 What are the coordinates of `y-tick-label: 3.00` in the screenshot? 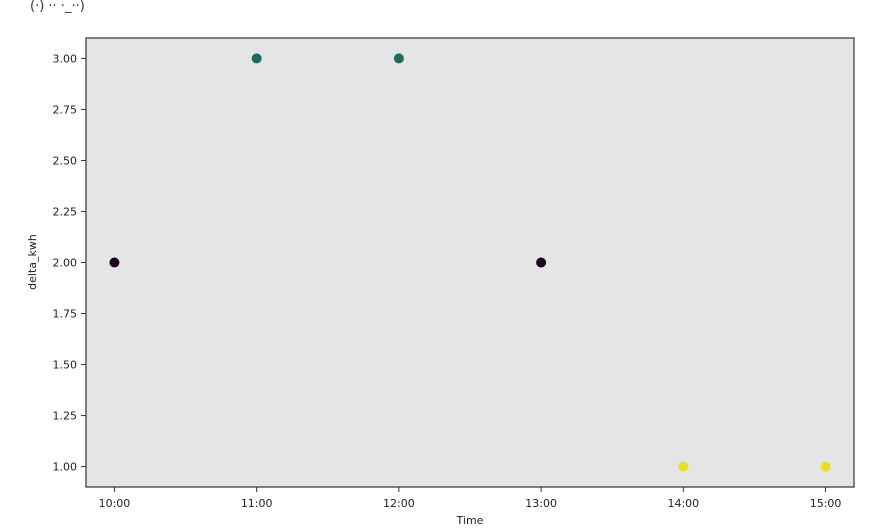 It's located at (65, 58).